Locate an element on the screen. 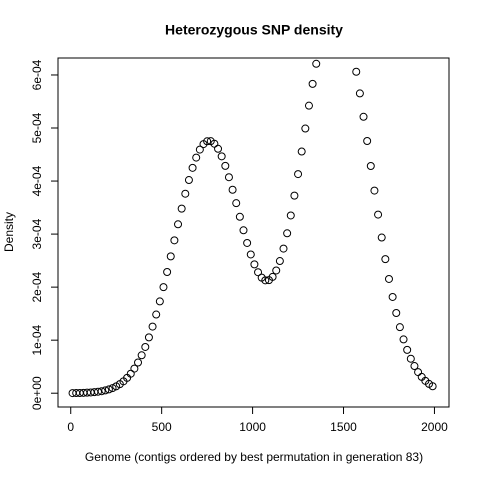 Image resolution: width=480 pixels, height=480 pixels. y-tick-label: 3e-04 is located at coordinates (37, 233).